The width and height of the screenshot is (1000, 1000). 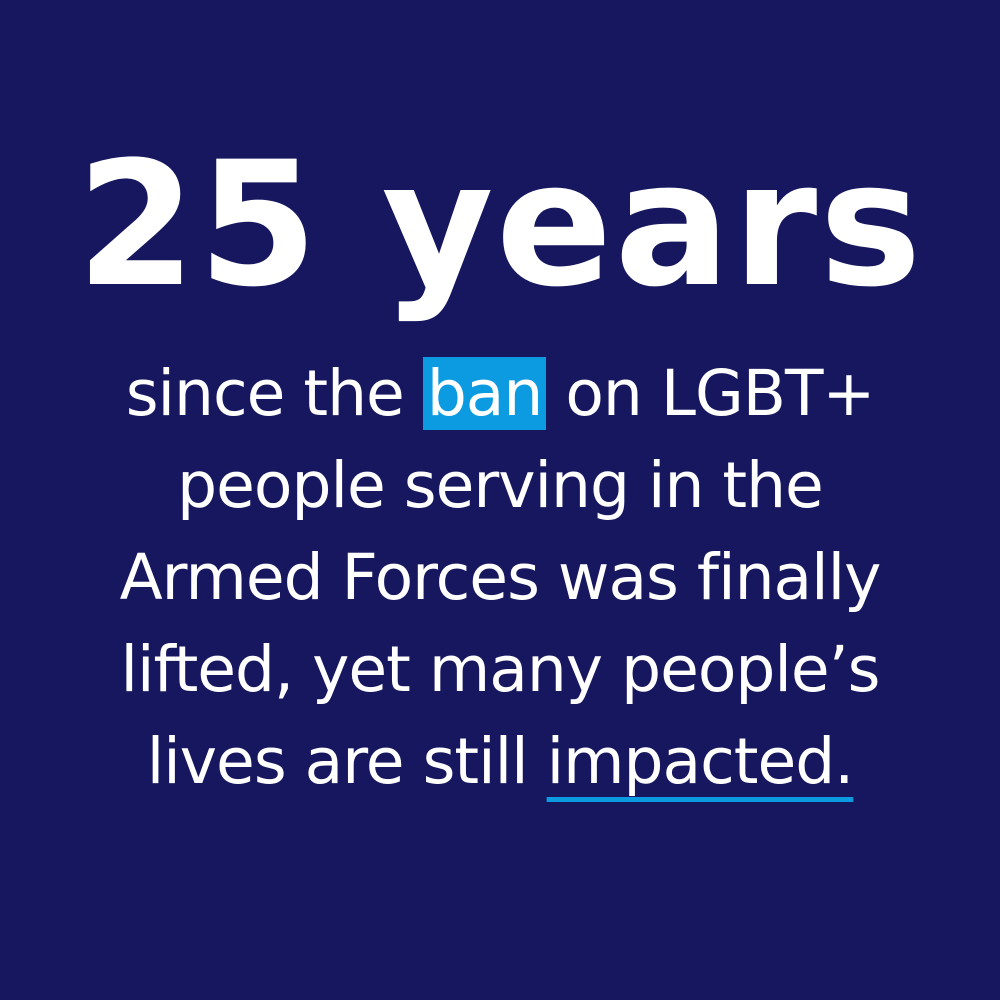 I want to click on body-line-4: lifted, yet many people’s, so click(x=500, y=669).